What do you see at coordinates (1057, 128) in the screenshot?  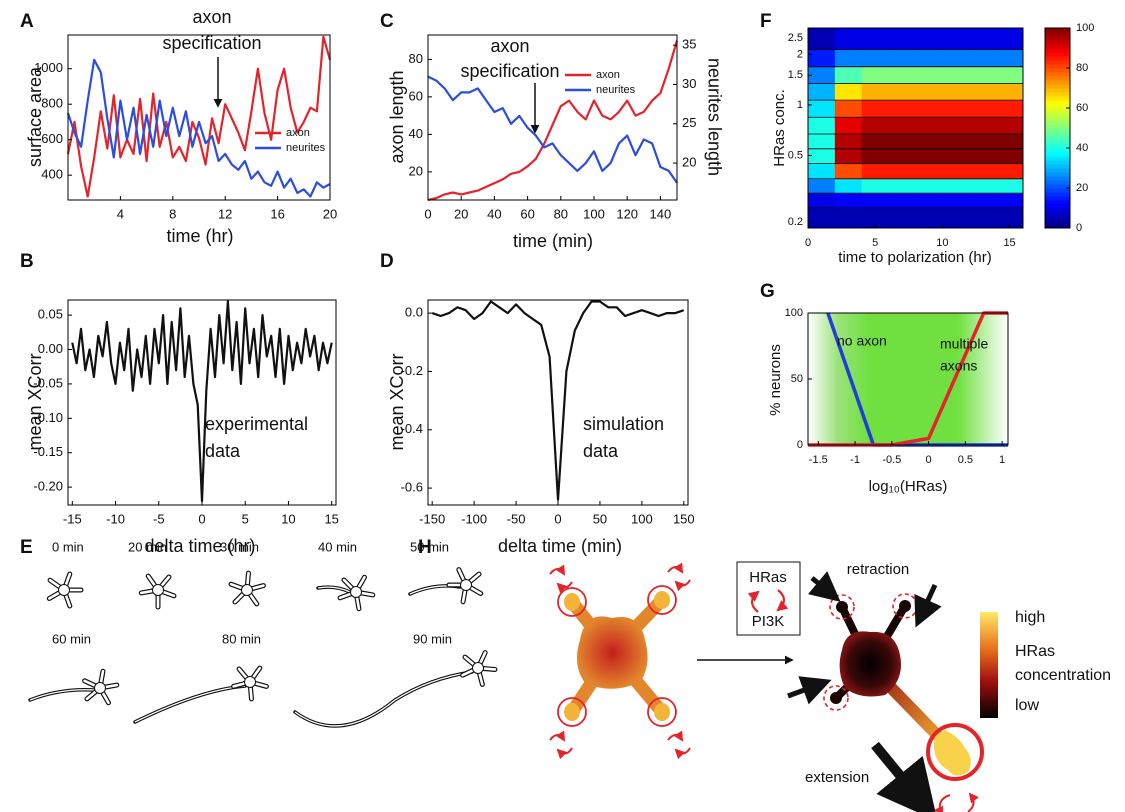 I see `colorbar-frame` at bounding box center [1057, 128].